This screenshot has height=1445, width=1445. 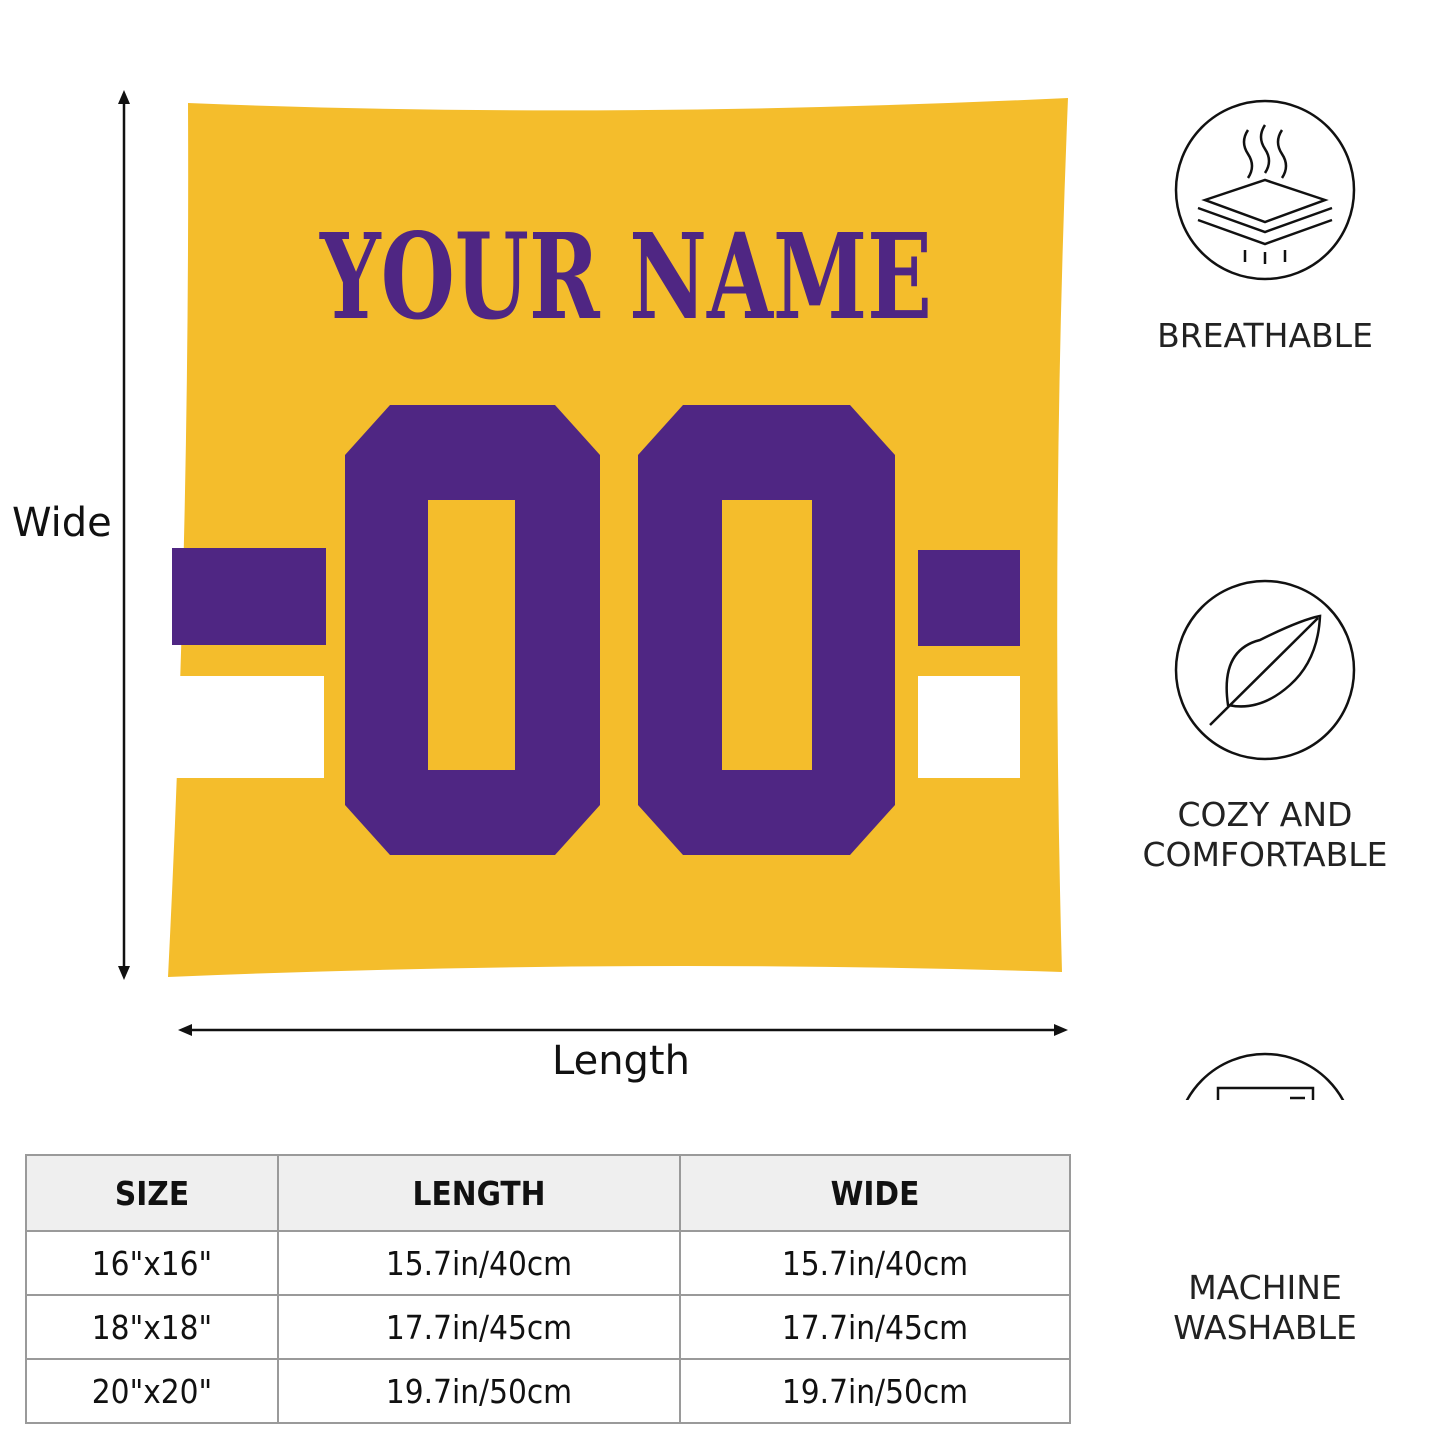 I want to click on cell-length: 17.7in/45cm, so click(x=479, y=1327).